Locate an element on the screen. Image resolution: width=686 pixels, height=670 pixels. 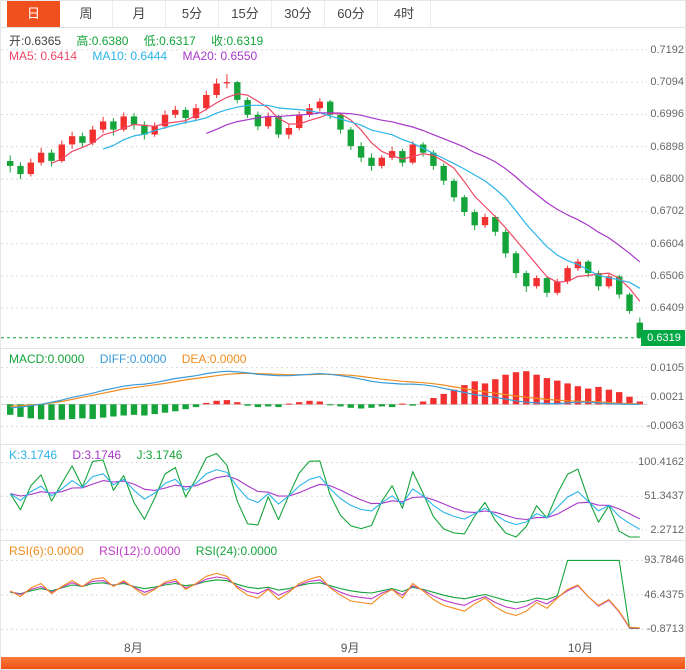
tab-4hour: 4时 is located at coordinates (404, 14).